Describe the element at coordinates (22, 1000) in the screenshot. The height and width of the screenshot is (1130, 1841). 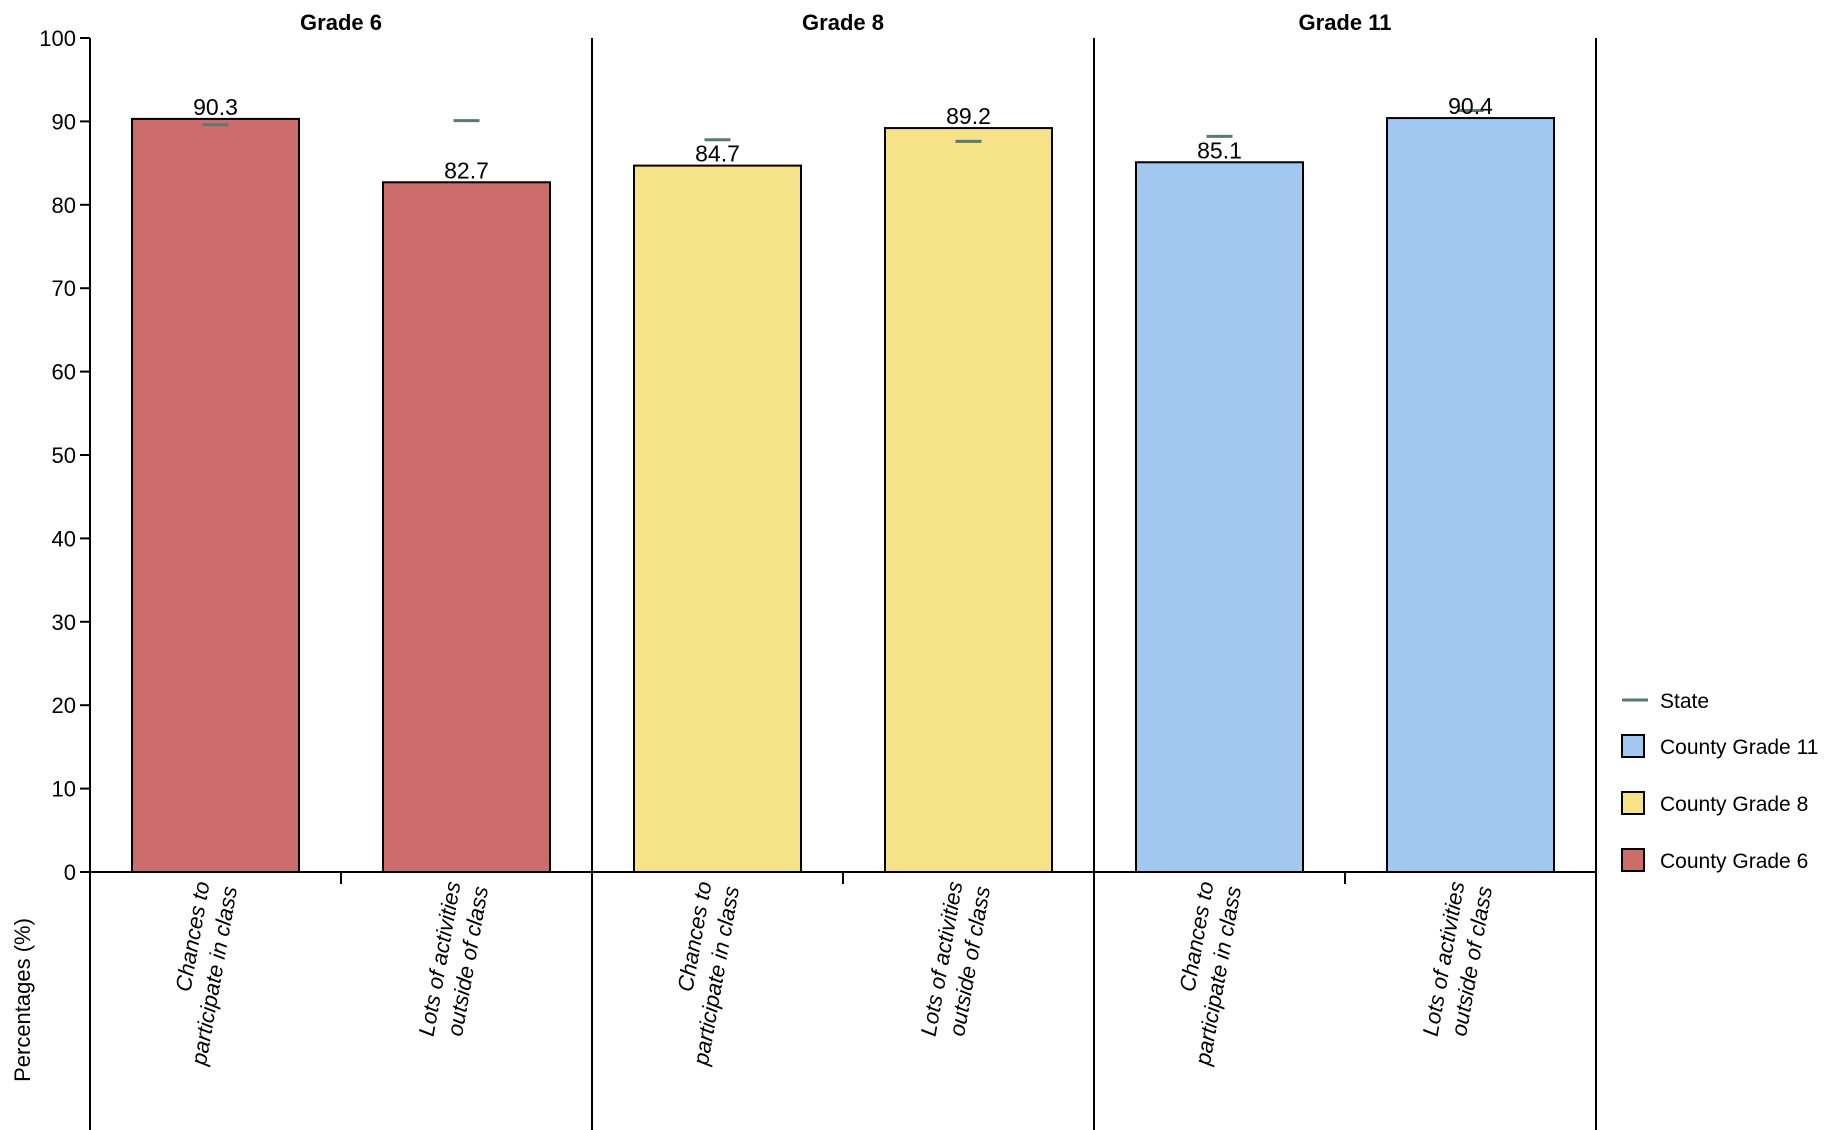
I see `y-axis-title: Percentages (%)` at that location.